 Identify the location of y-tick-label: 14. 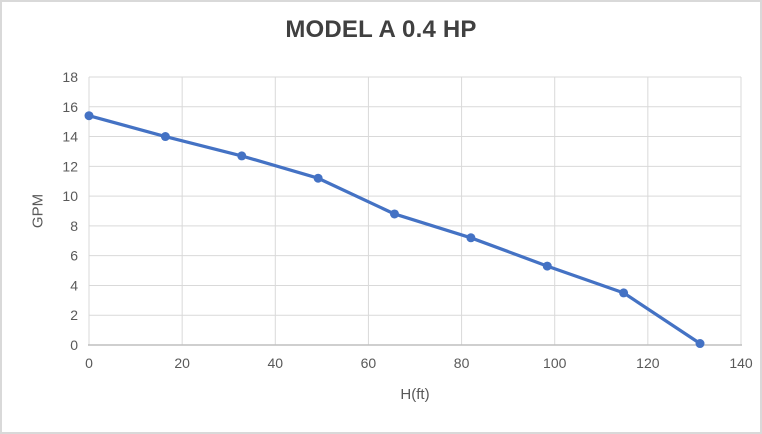
(70, 137).